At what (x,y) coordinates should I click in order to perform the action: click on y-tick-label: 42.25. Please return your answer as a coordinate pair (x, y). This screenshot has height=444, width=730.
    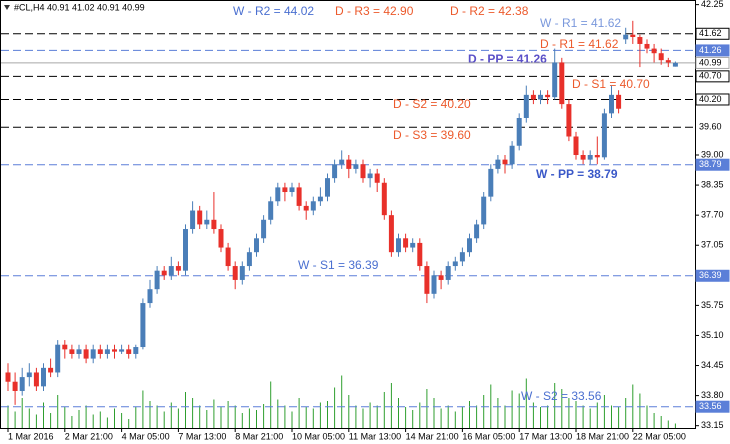
    Looking at the image, I should click on (712, 4).